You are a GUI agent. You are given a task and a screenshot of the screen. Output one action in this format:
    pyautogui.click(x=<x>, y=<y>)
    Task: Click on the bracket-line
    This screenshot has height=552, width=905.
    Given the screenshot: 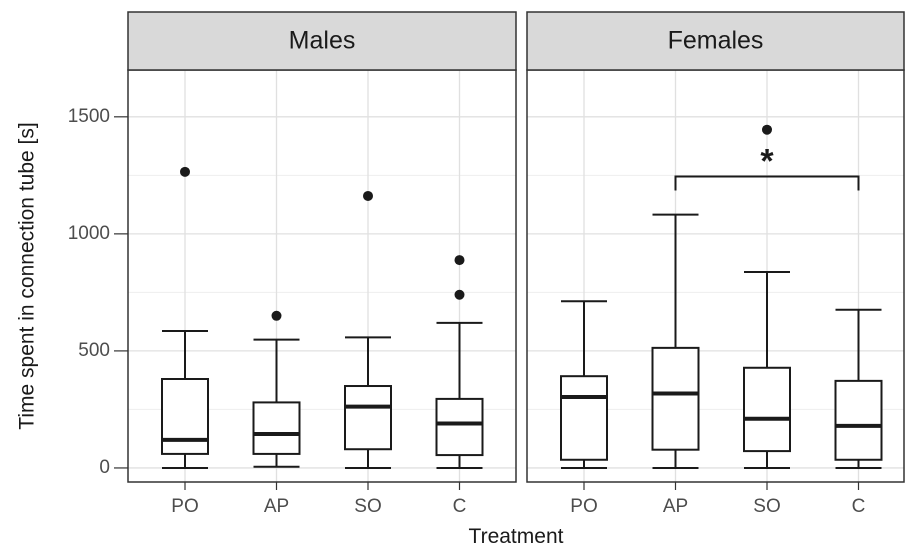 What is the action you would take?
    pyautogui.click(x=767, y=183)
    